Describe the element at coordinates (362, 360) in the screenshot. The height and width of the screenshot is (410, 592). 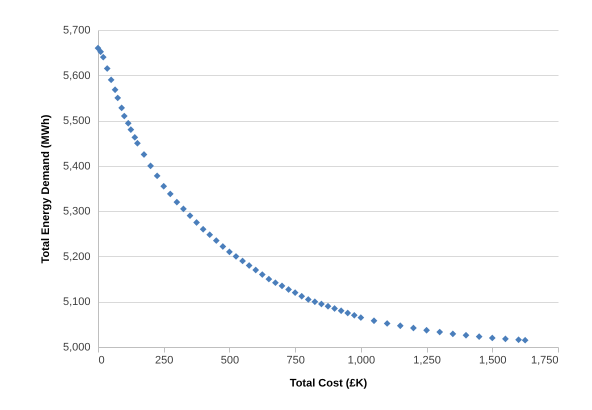
I see `x-tick-label: 1,000` at that location.